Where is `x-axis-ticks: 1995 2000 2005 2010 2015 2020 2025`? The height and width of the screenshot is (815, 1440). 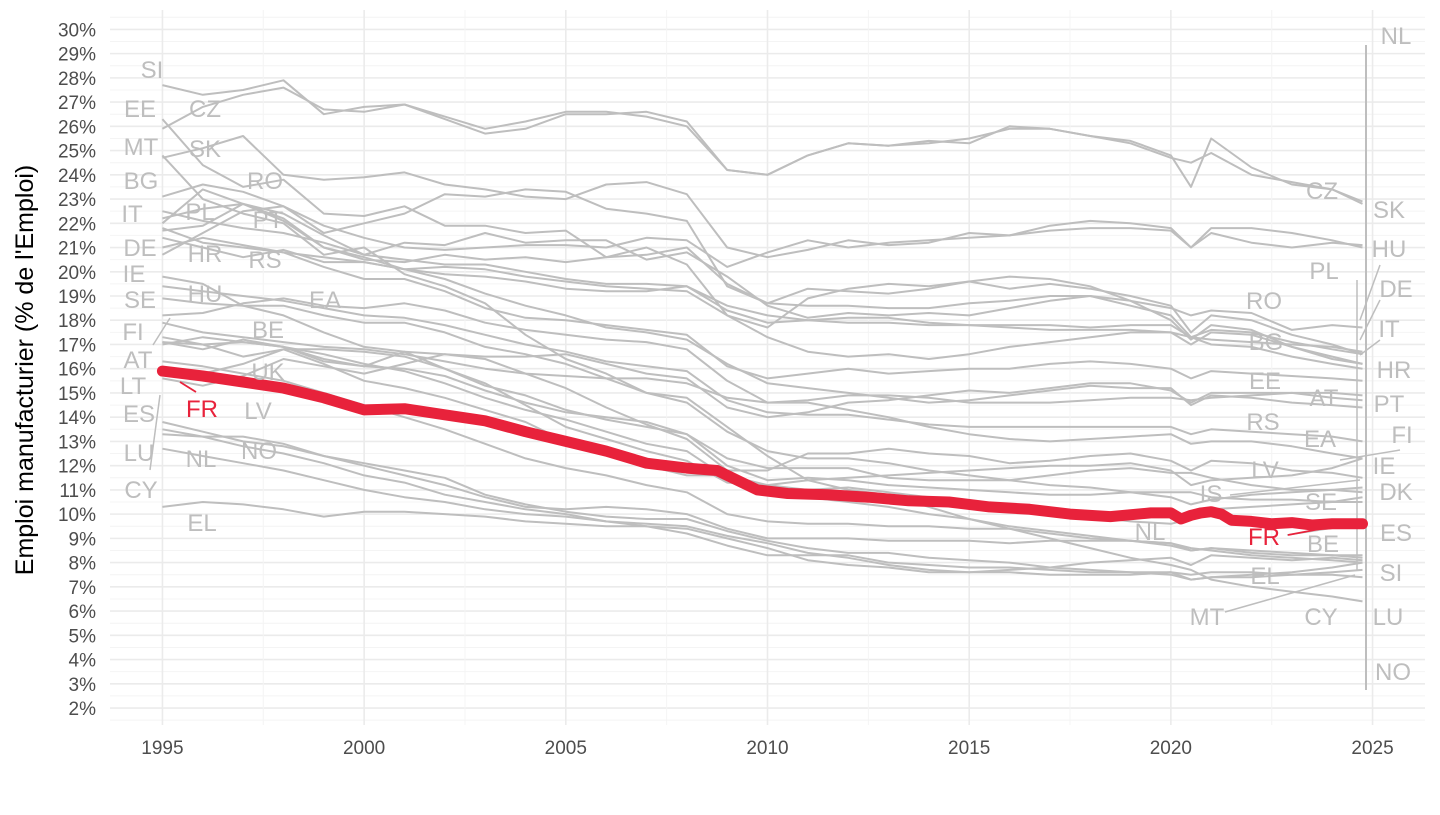
x-axis-ticks: 1995 2000 2005 2010 2015 2020 2025 is located at coordinates (767, 748).